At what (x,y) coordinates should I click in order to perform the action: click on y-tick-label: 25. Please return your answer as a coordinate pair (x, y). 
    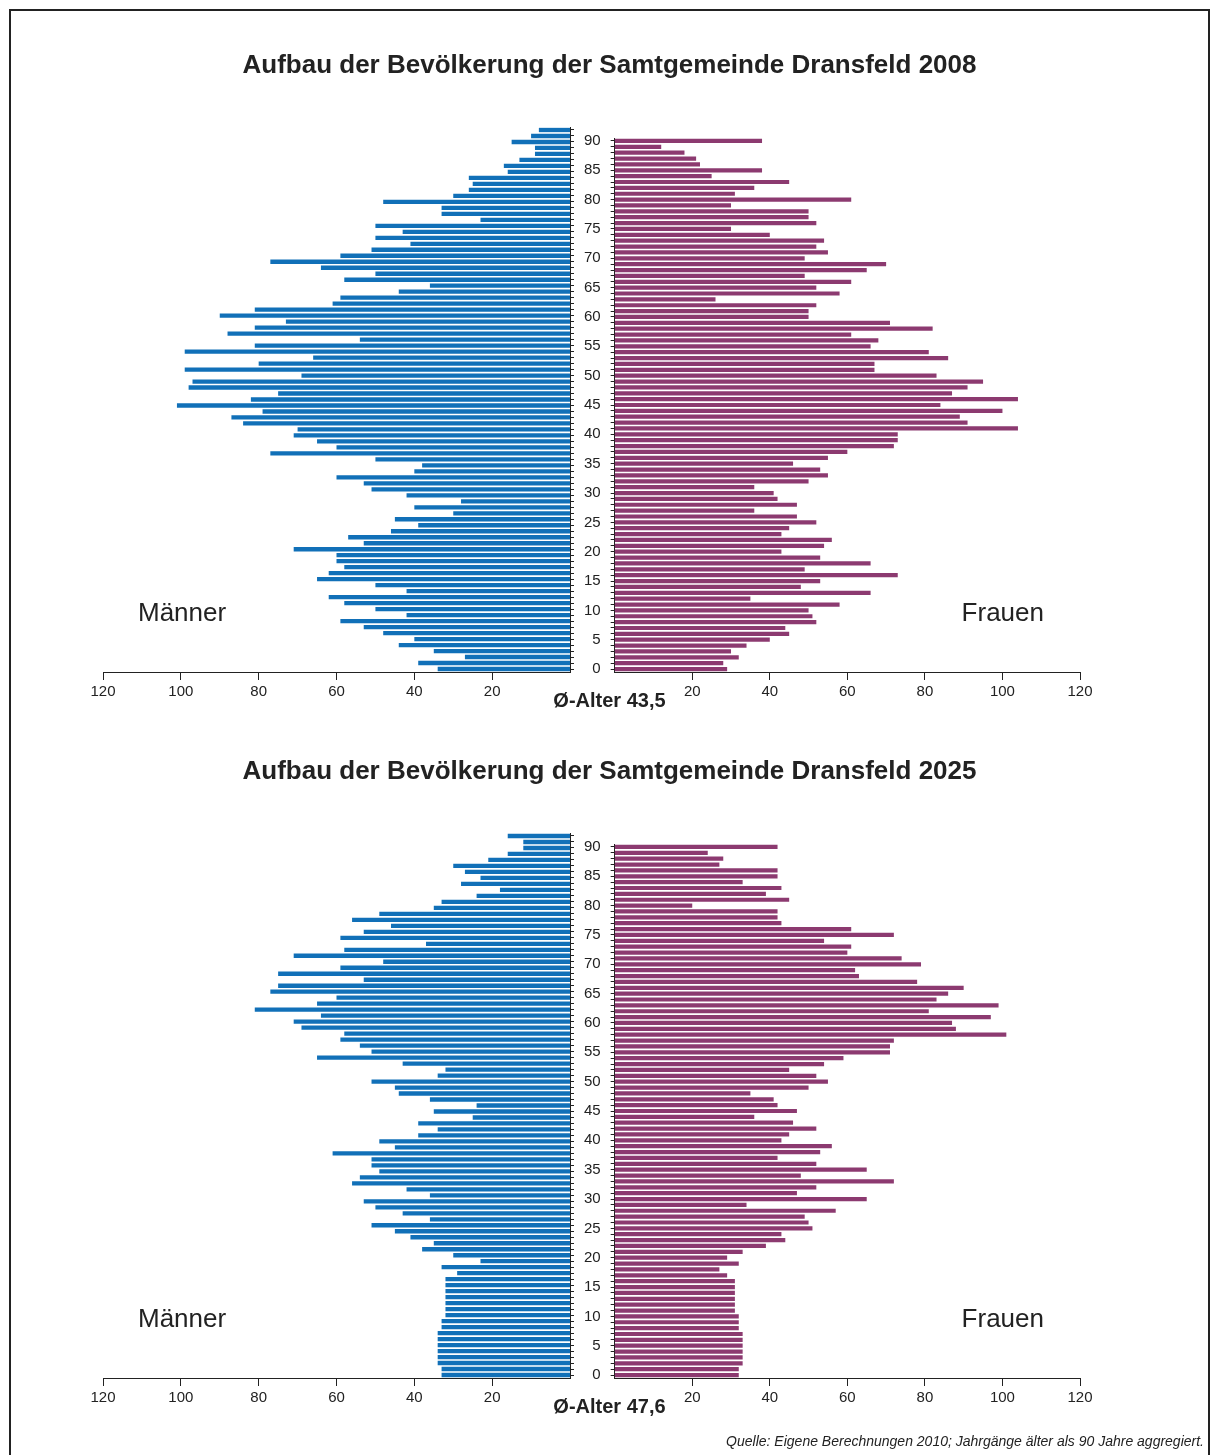
    Looking at the image, I should click on (592, 521).